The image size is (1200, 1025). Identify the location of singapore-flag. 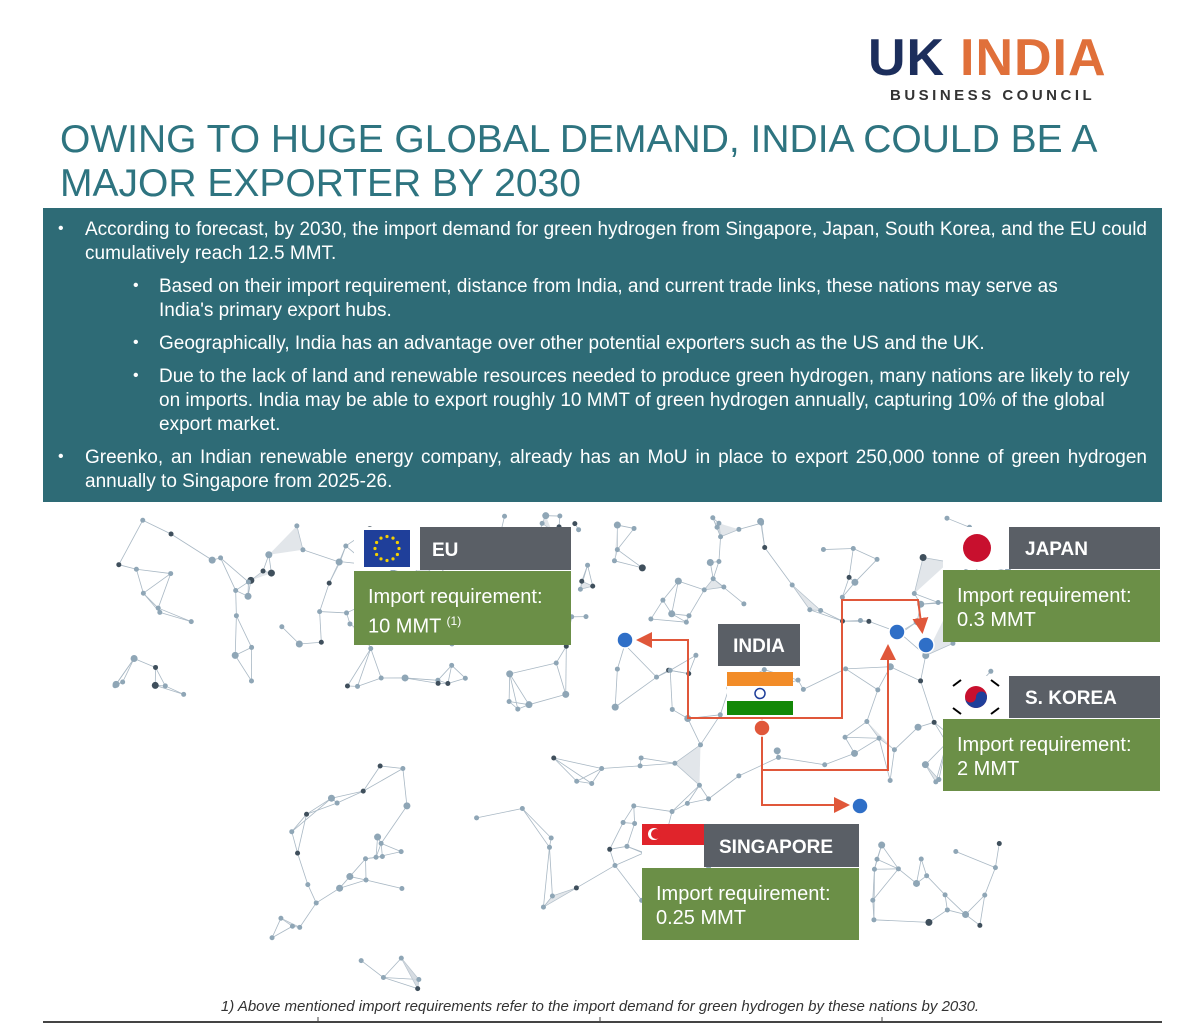
(673, 845).